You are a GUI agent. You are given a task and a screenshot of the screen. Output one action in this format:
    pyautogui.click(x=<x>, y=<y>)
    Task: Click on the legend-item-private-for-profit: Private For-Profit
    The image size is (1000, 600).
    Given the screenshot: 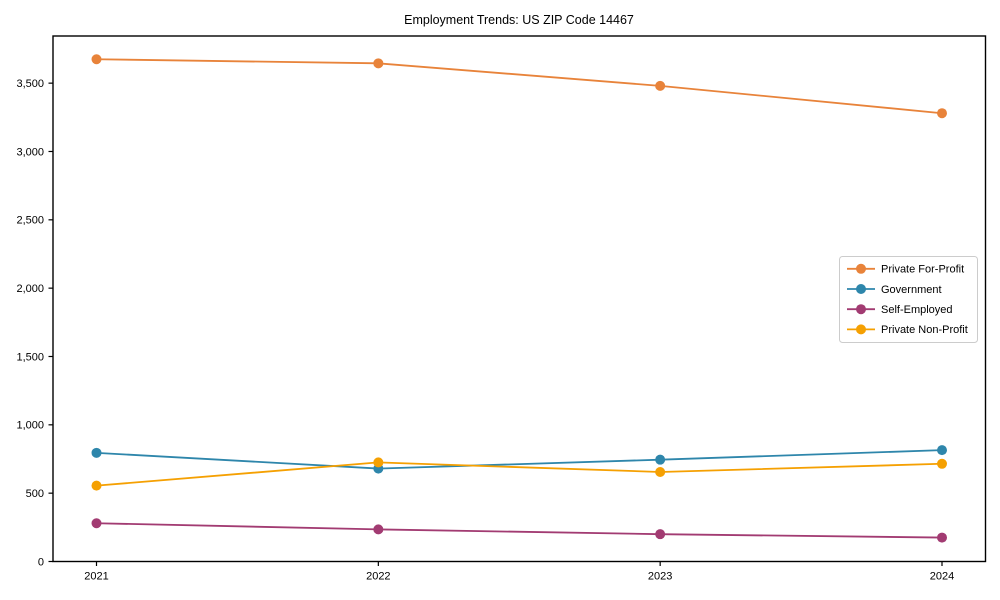 What is the action you would take?
    pyautogui.click(x=905, y=270)
    